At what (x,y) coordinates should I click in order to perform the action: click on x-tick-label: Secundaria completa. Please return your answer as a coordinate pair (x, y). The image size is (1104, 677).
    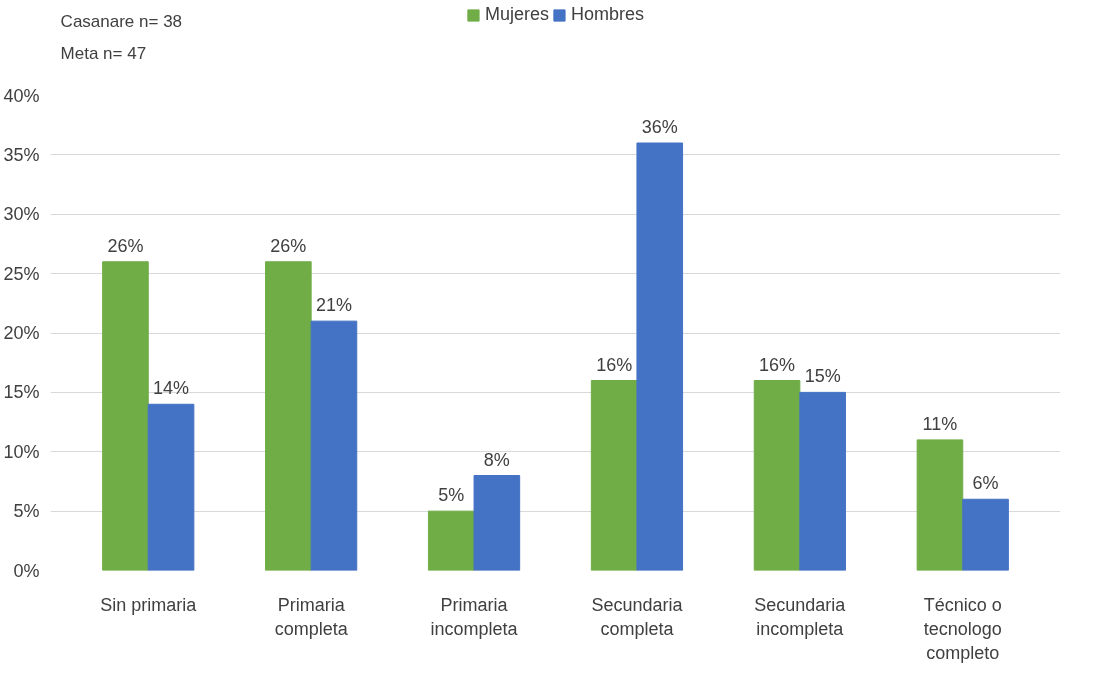
    Looking at the image, I should click on (637, 616).